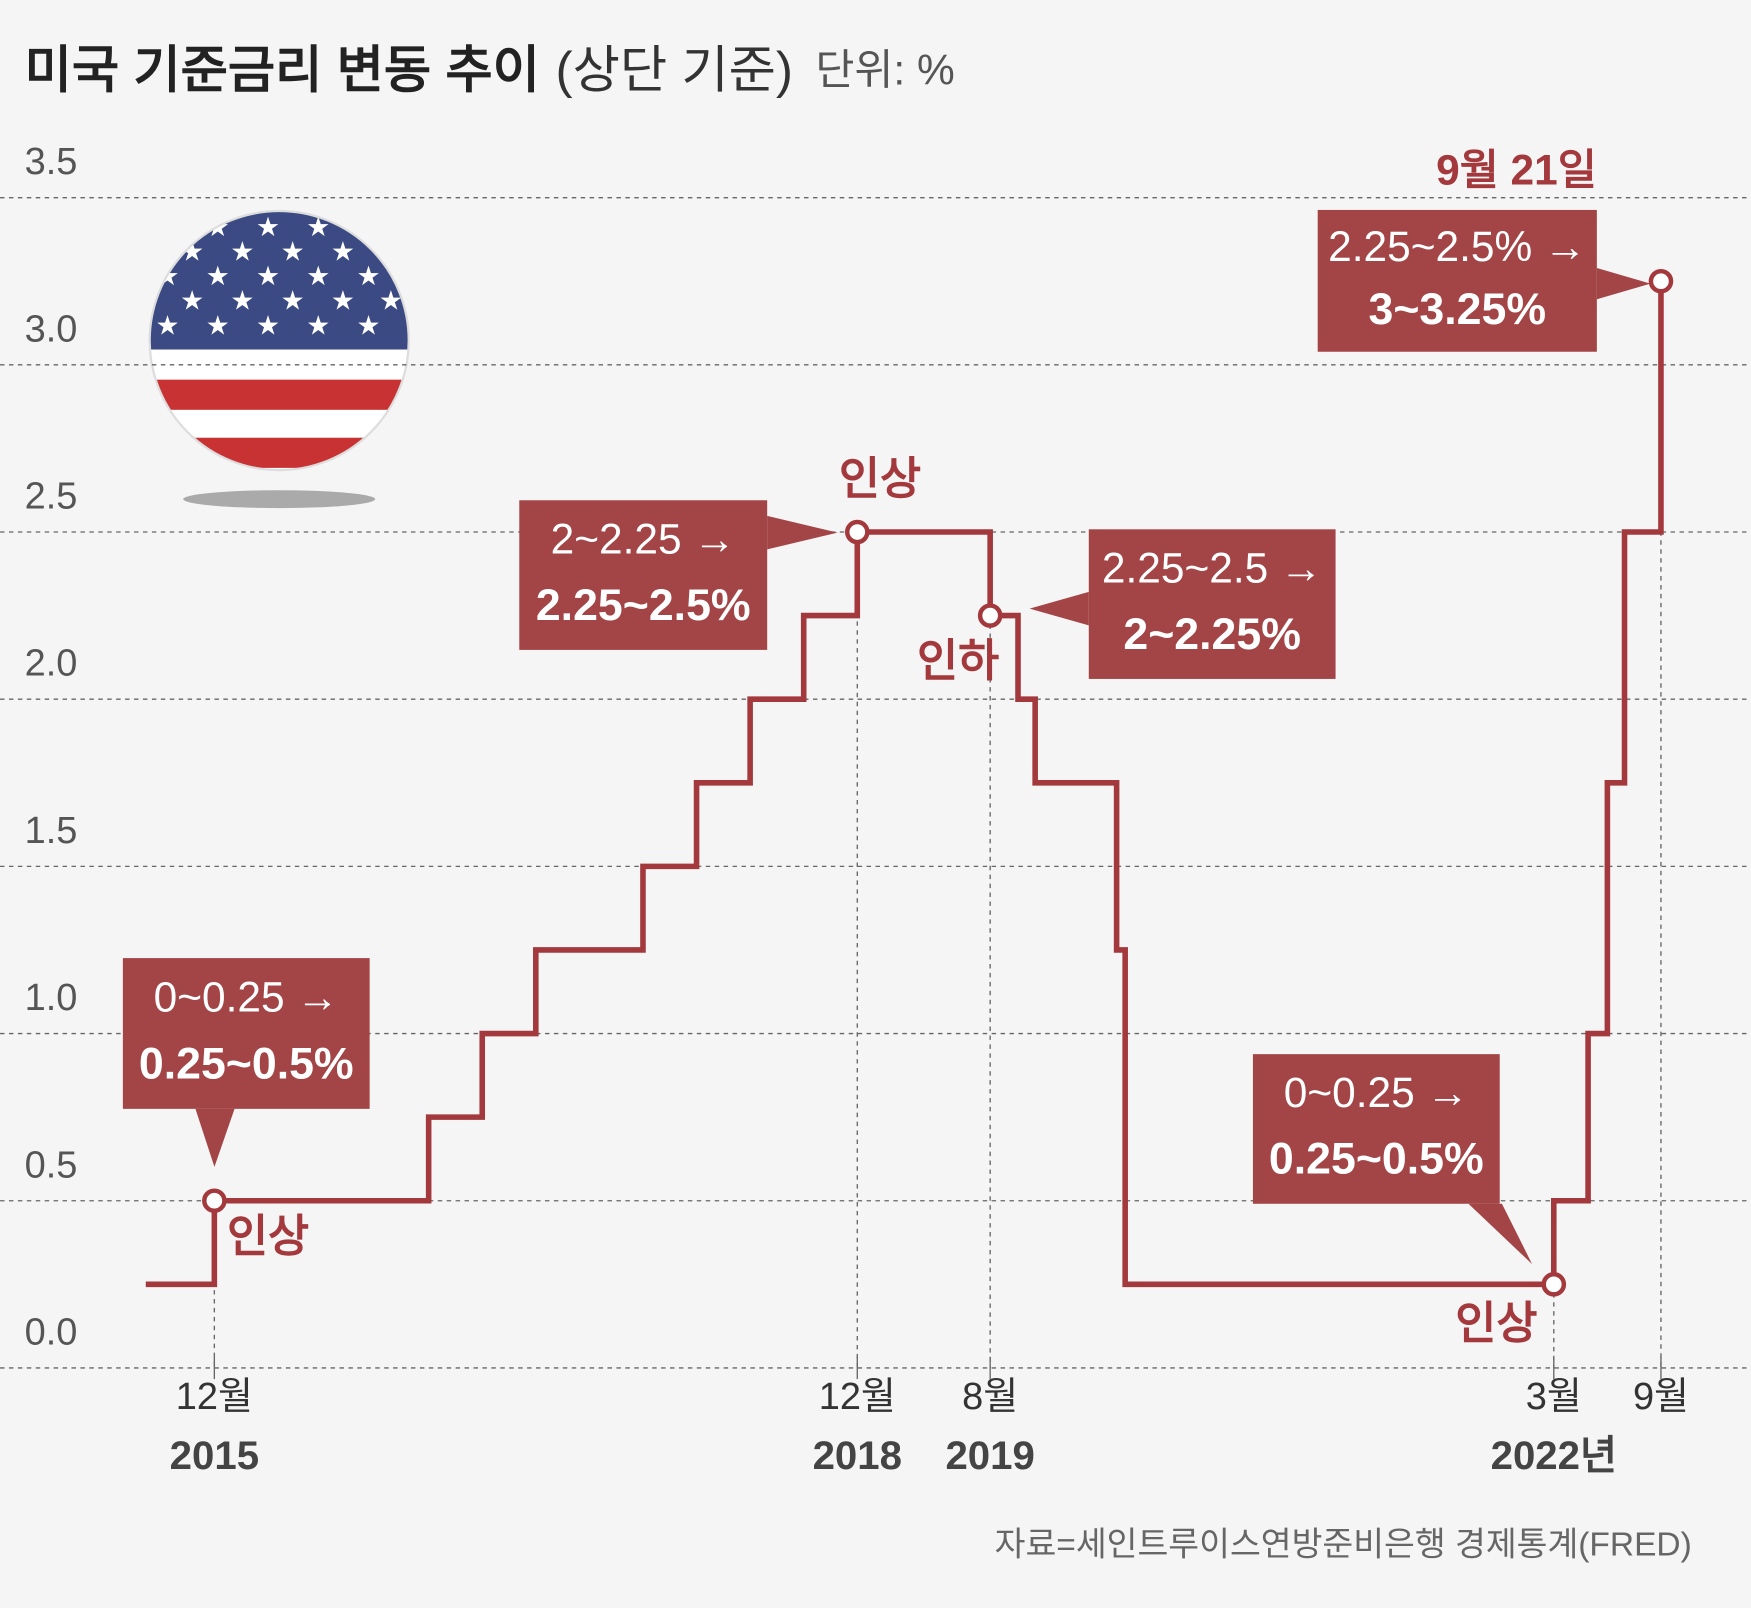  I want to click on x-year-label: 2015, so click(214, 1455).